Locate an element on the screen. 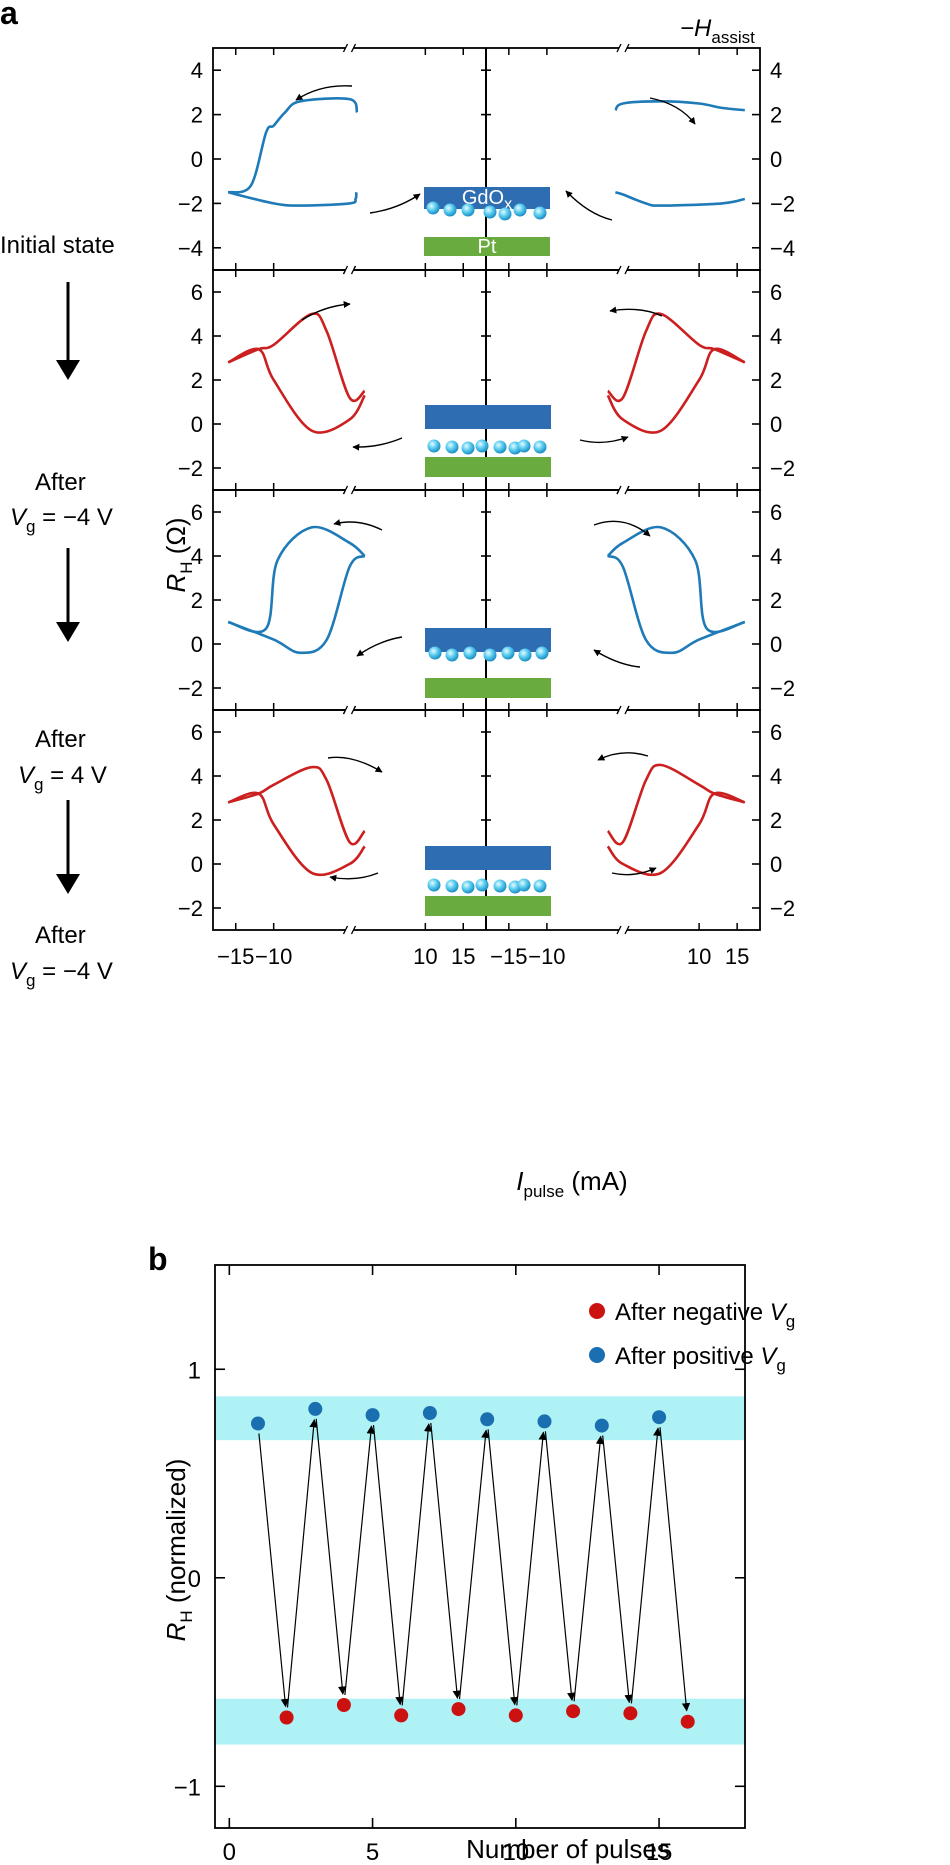  x-tick-label: −15 is located at coordinates (508, 956).